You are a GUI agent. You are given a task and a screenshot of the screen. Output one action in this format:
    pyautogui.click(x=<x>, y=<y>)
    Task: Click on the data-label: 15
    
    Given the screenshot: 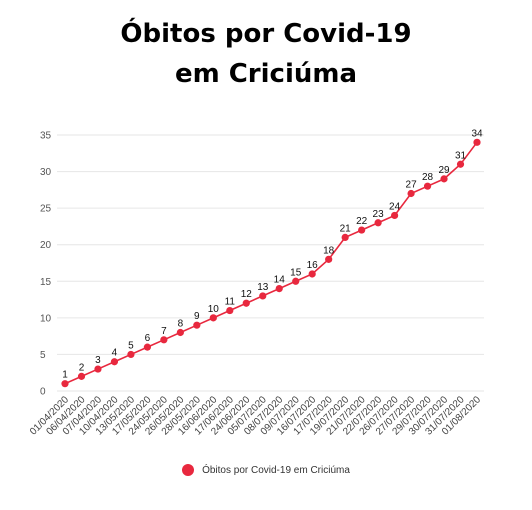 What is the action you would take?
    pyautogui.click(x=296, y=272)
    